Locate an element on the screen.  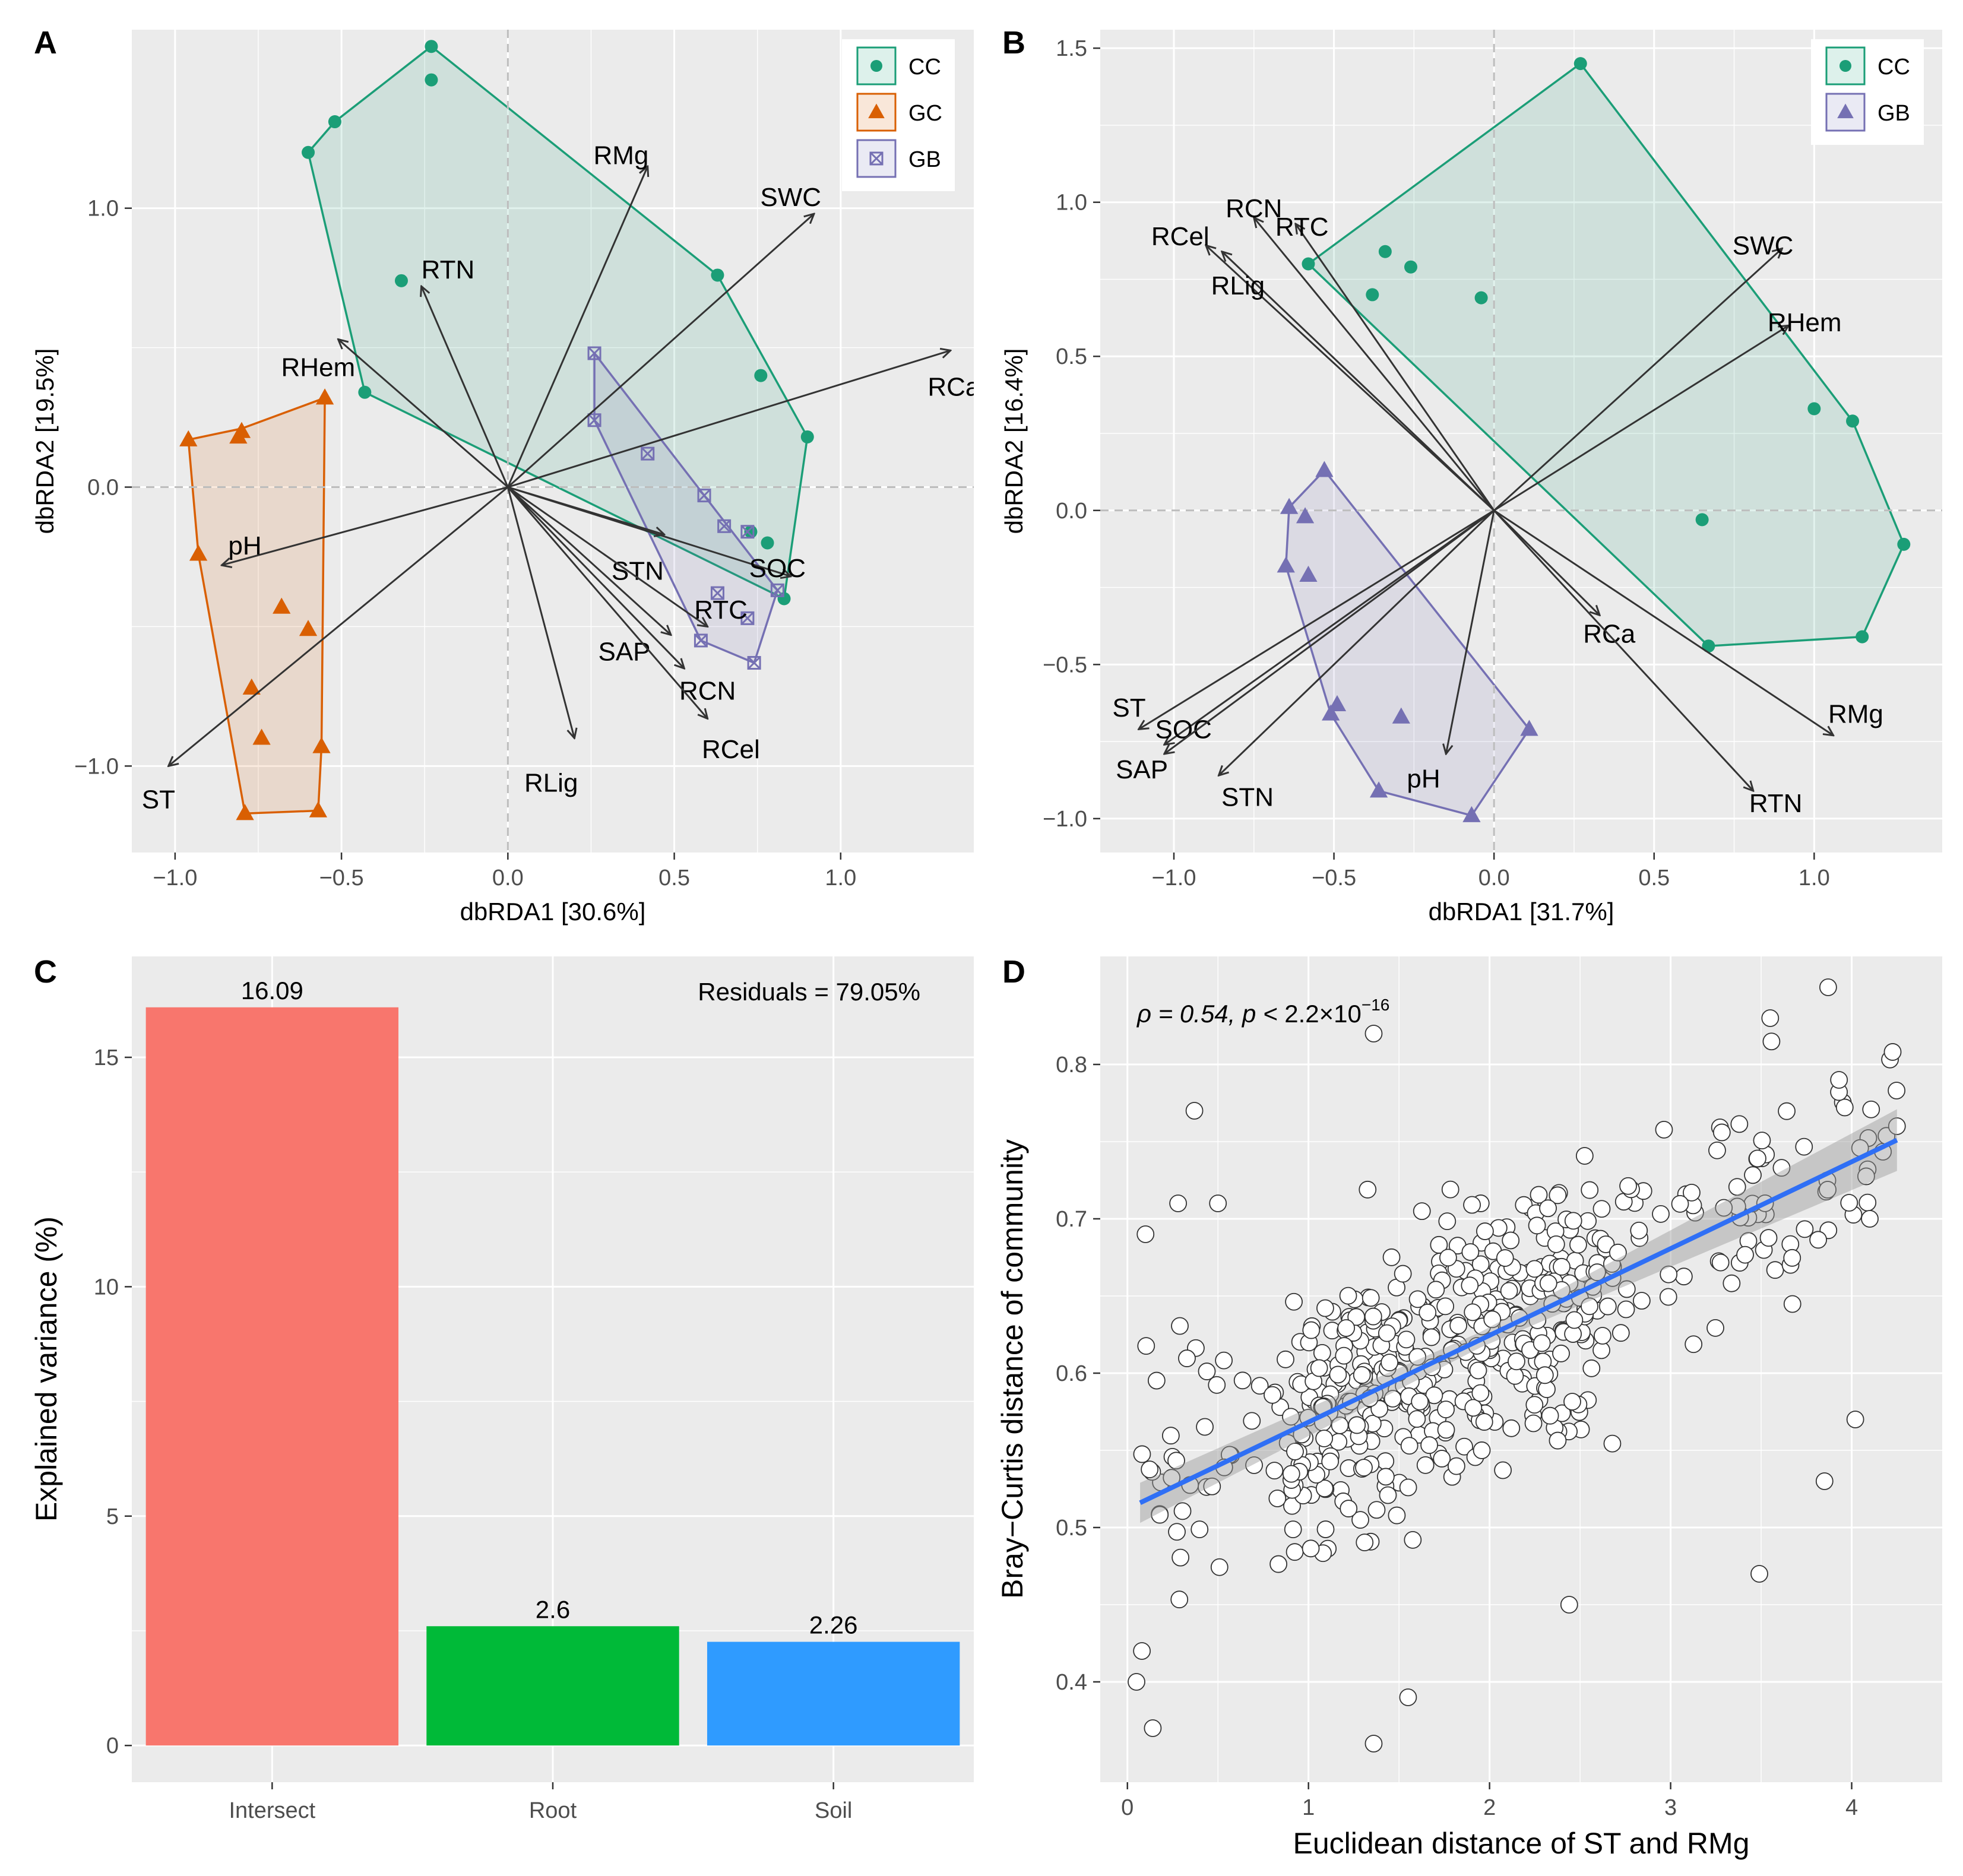
vector-label-sap: SAP is located at coordinates (624, 652).